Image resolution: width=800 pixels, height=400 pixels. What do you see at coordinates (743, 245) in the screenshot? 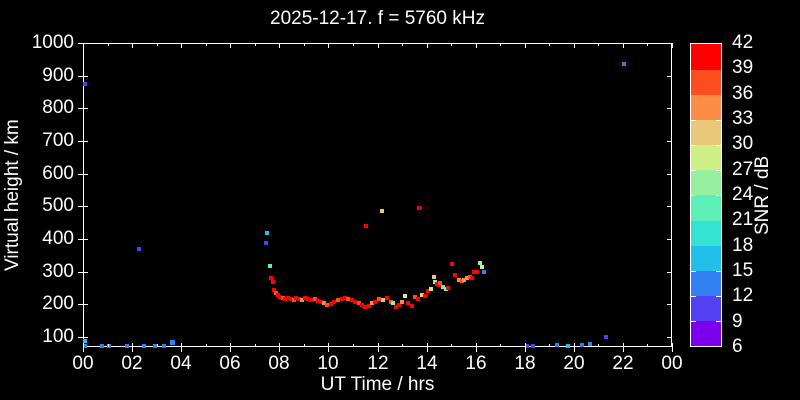
I see `colorbar-tick-label: 18` at bounding box center [743, 245].